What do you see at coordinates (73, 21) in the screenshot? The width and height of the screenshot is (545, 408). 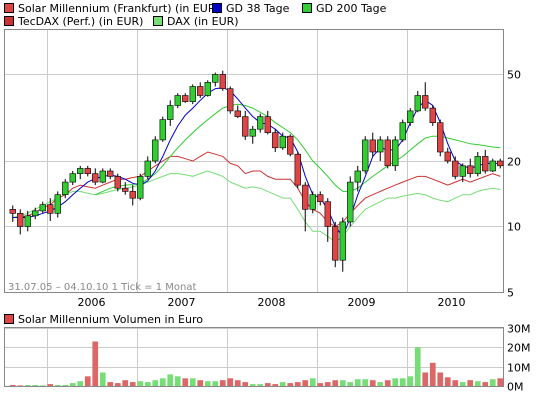 I see `legend-tecdax: TecDAX (Perf.) (in EUR)` at bounding box center [73, 21].